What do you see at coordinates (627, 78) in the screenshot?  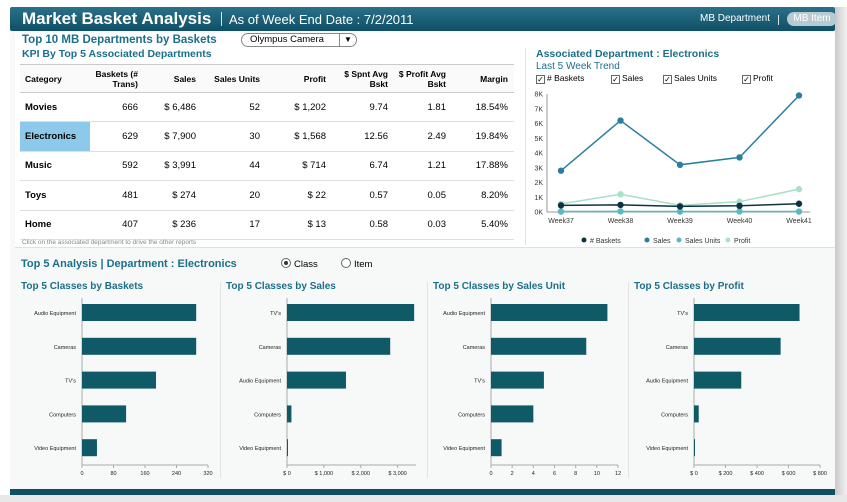 I see `checkbox-sales: ✓ Sales` at bounding box center [627, 78].